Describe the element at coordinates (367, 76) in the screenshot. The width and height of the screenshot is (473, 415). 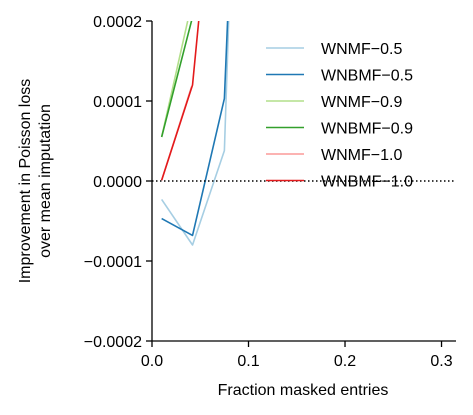
I see `legend-label-1: WNBMF−0.5` at that location.